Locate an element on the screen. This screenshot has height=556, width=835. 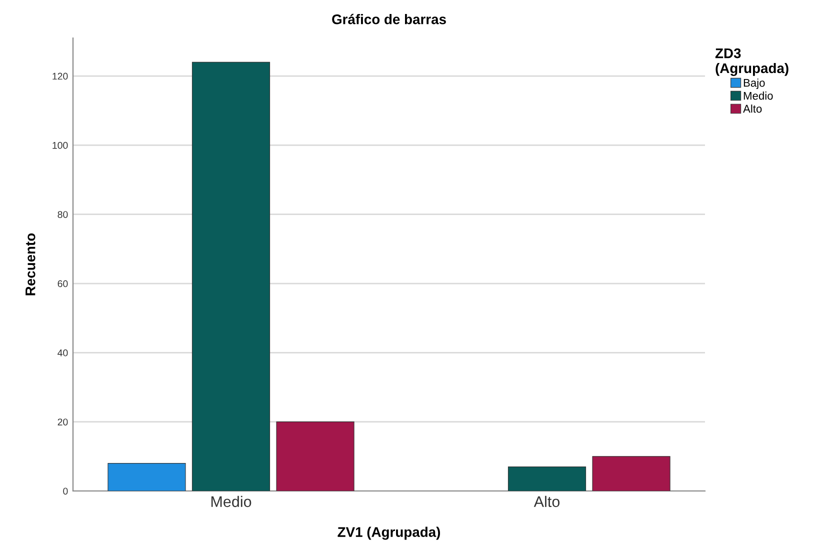
y-tick-label: 60 is located at coordinates (63, 284).